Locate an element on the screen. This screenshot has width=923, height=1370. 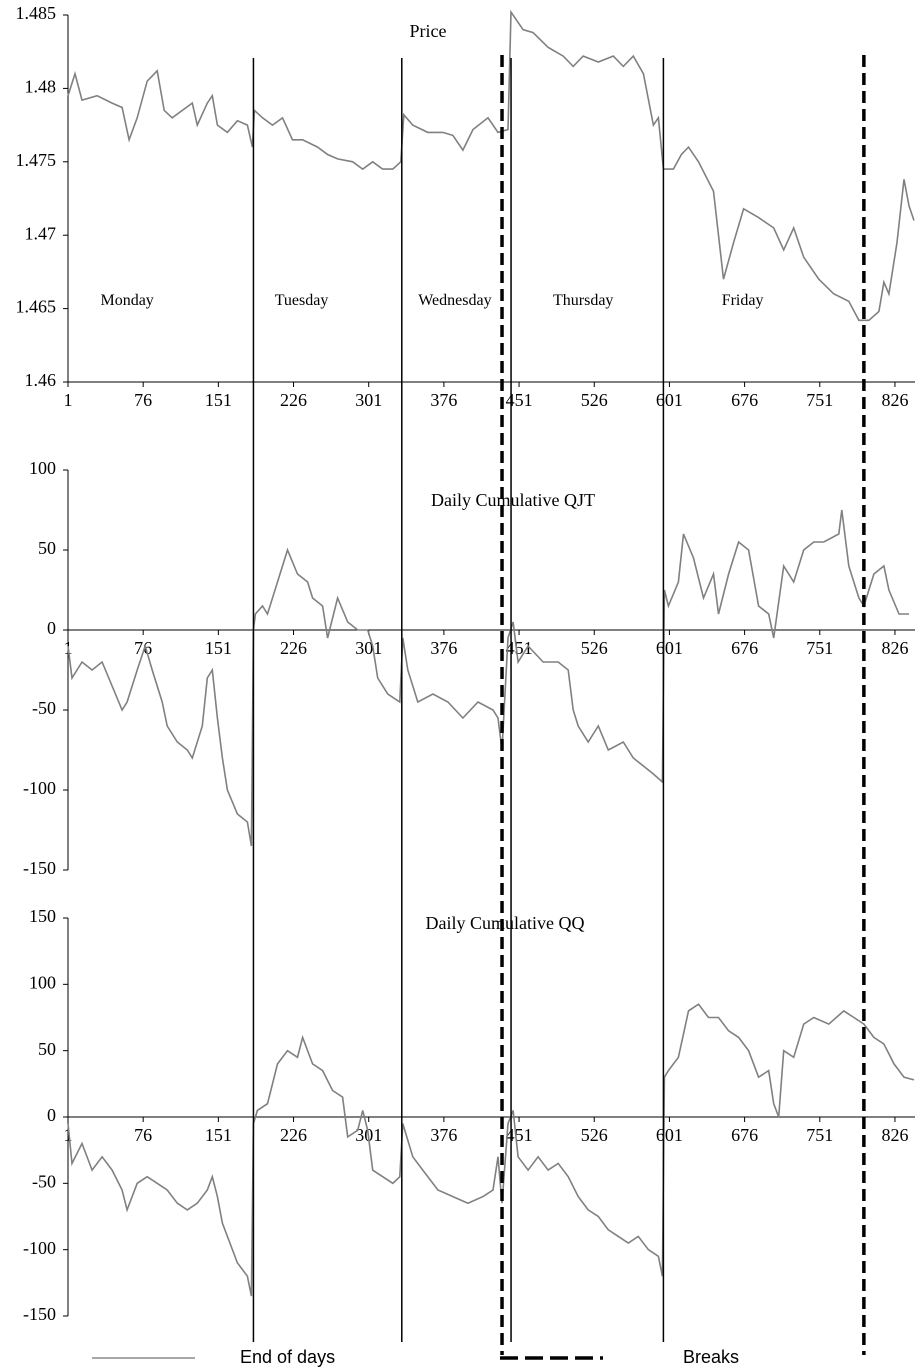
legend-label: Breaks is located at coordinates (711, 1357).